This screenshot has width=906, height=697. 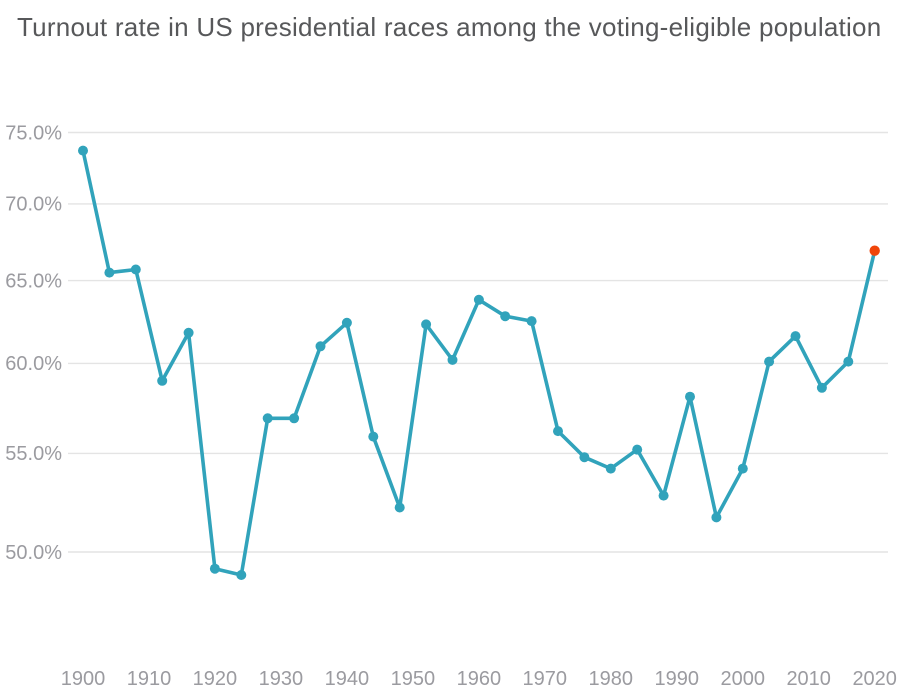 What do you see at coordinates (611, 679) in the screenshot?
I see `svg-text: 1980` at bounding box center [611, 679].